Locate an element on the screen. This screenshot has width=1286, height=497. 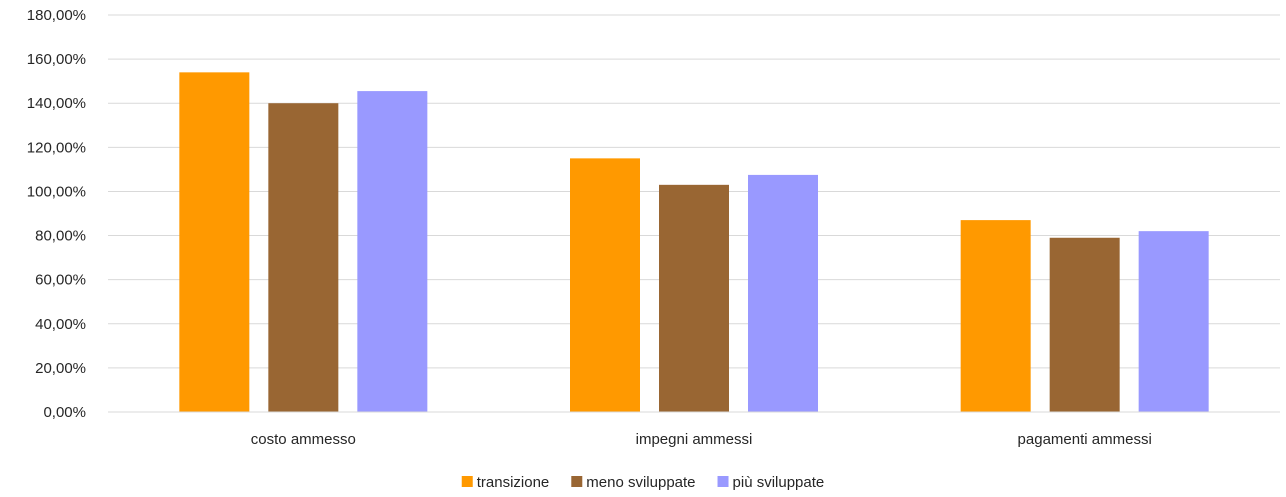
bar-meno-sviluppate-costo-ammesso is located at coordinates (303, 257).